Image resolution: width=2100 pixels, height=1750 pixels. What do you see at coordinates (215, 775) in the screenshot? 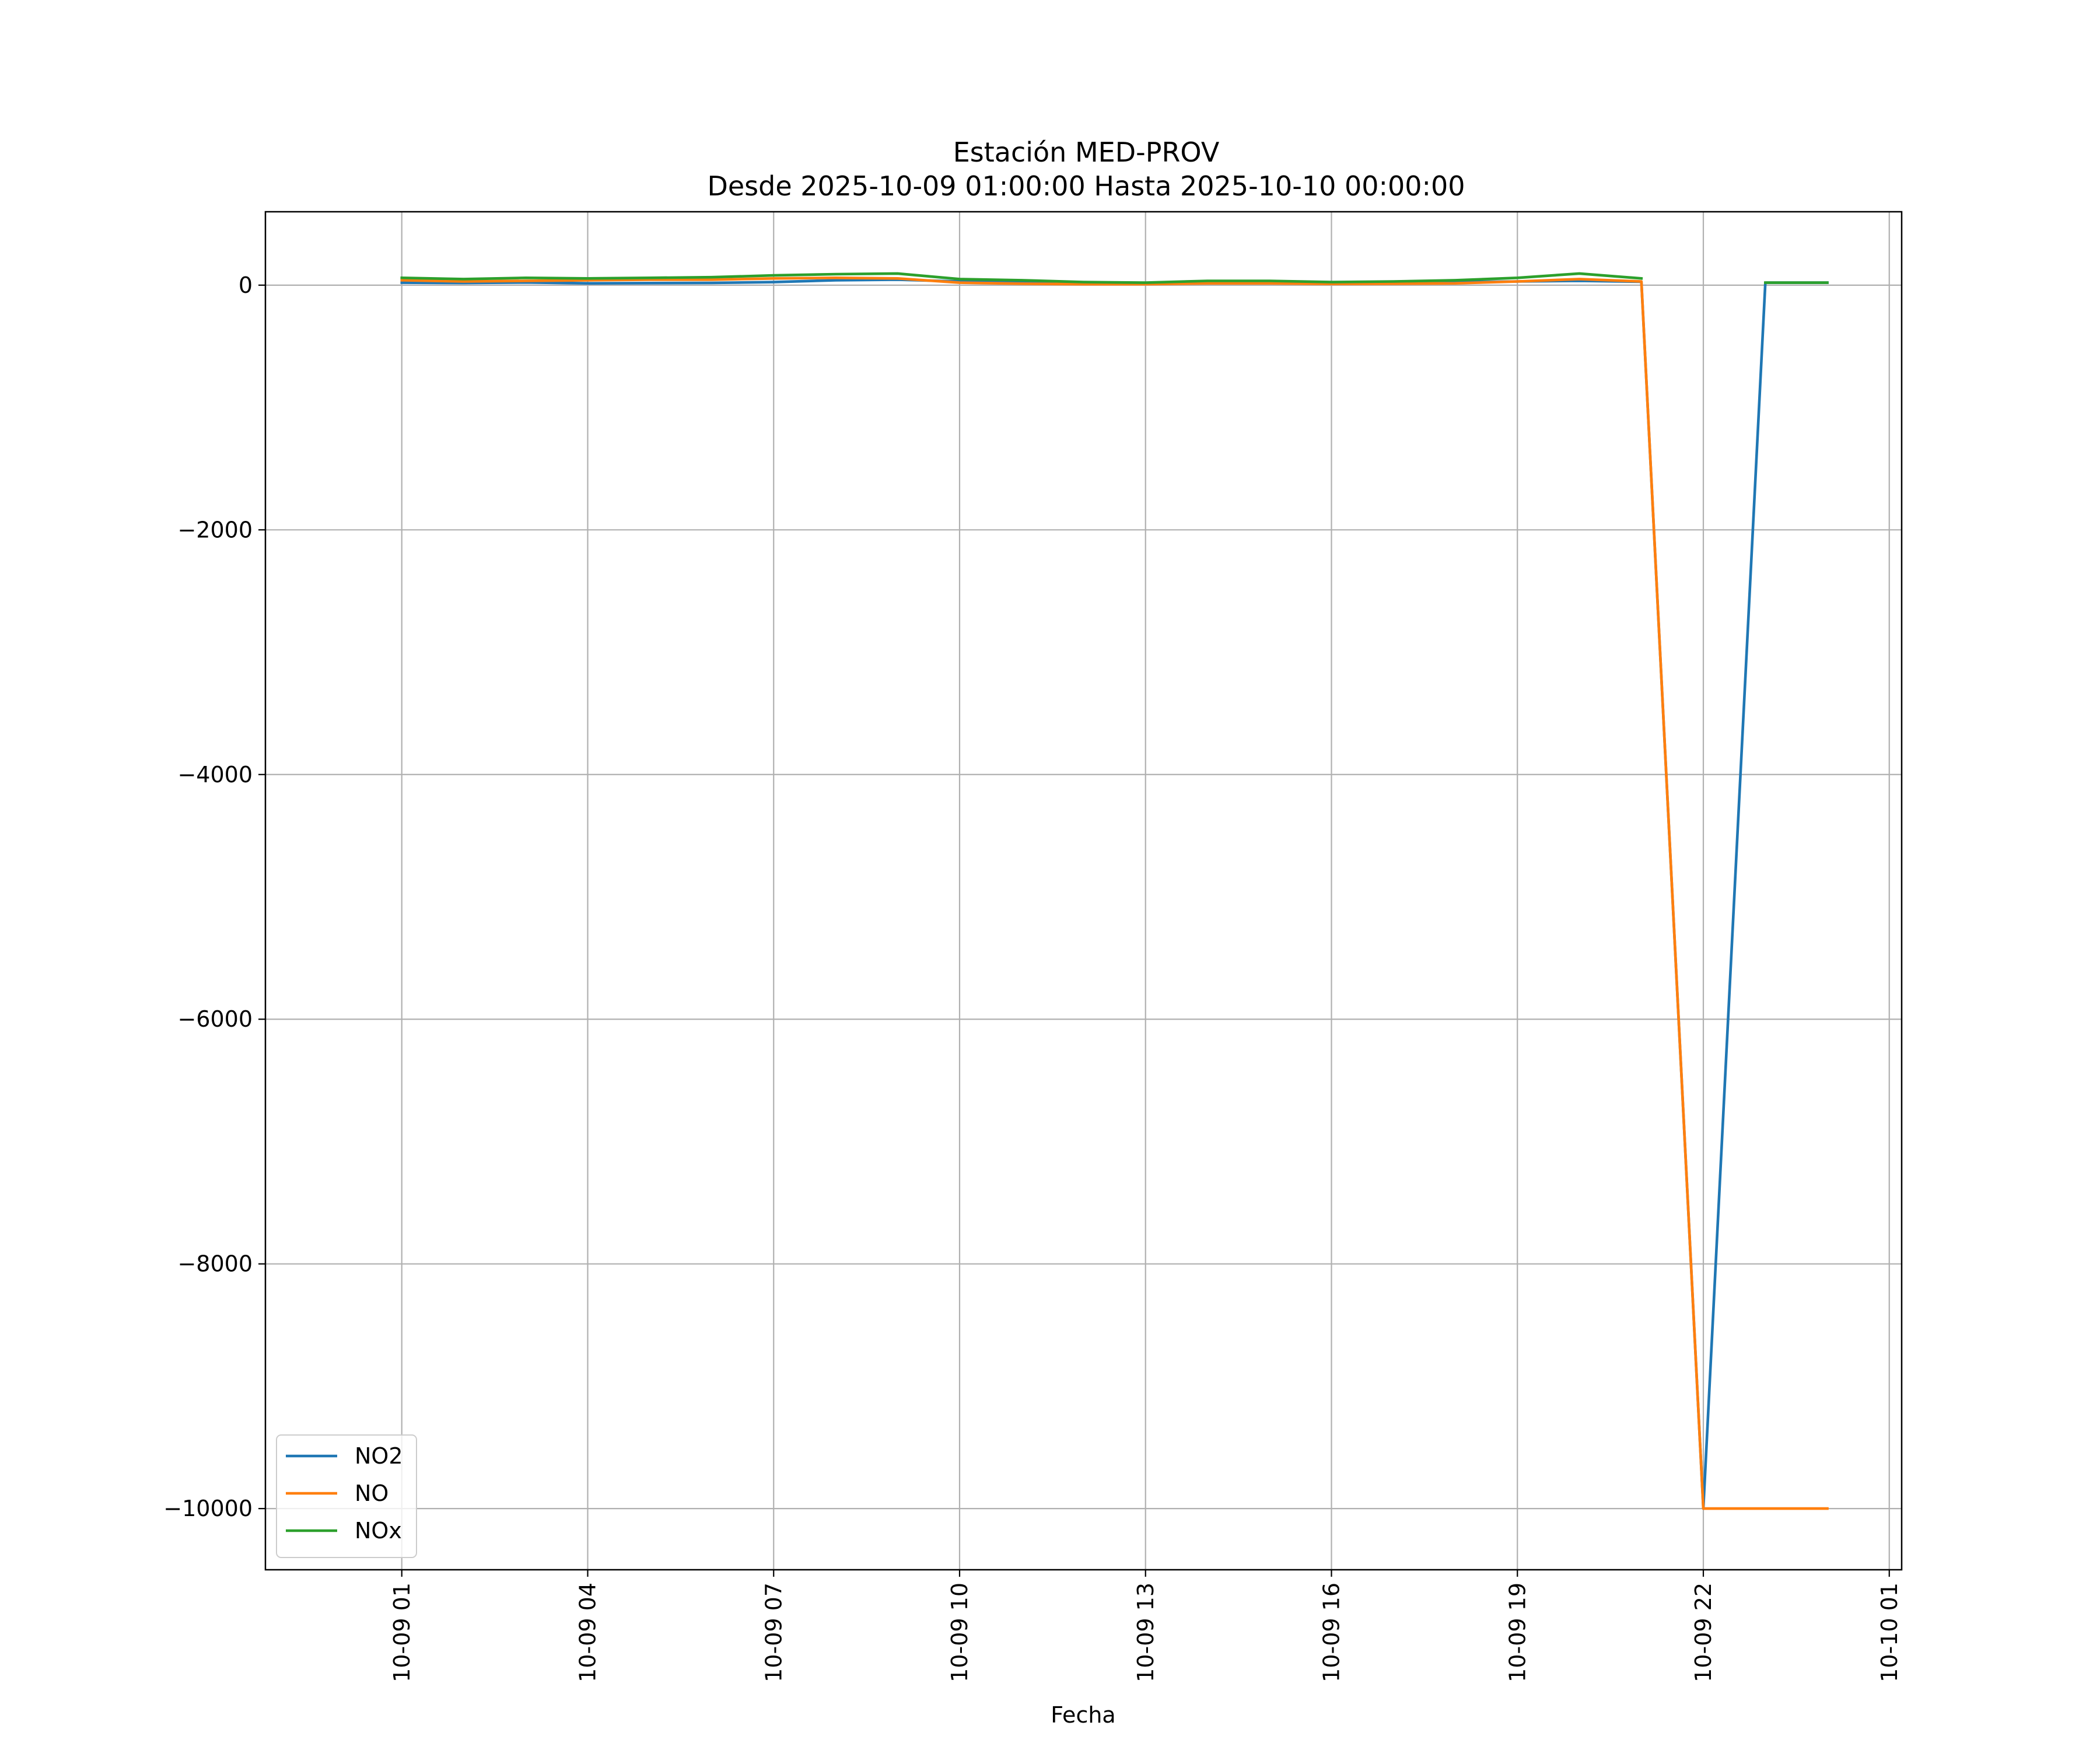
I see `y-tick-label: −4000` at bounding box center [215, 775].